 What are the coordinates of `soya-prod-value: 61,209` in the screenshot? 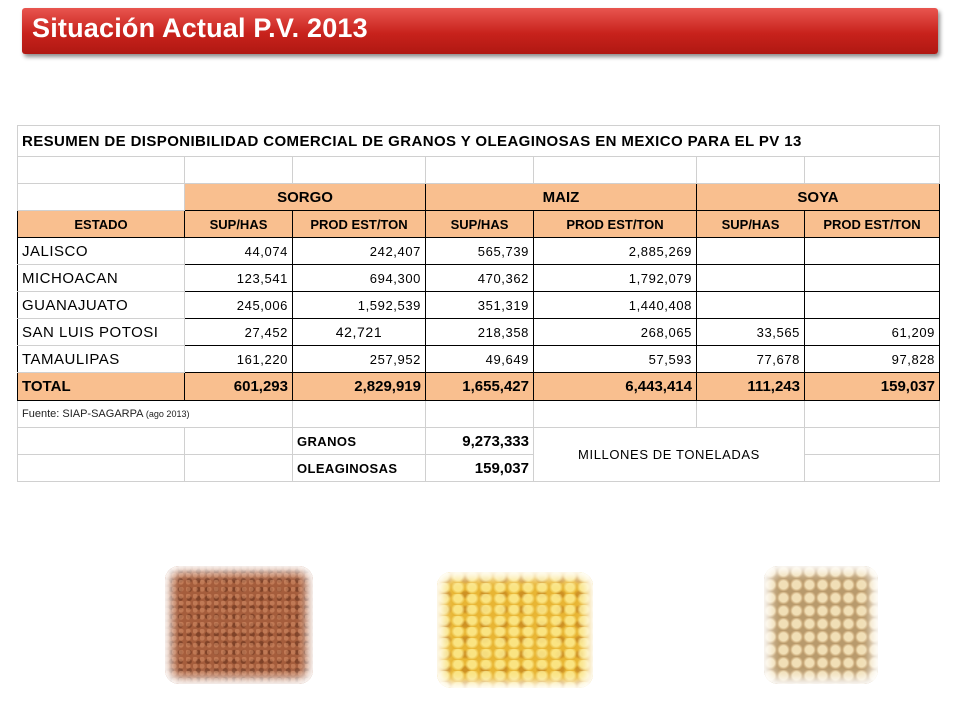 It's located at (872, 332).